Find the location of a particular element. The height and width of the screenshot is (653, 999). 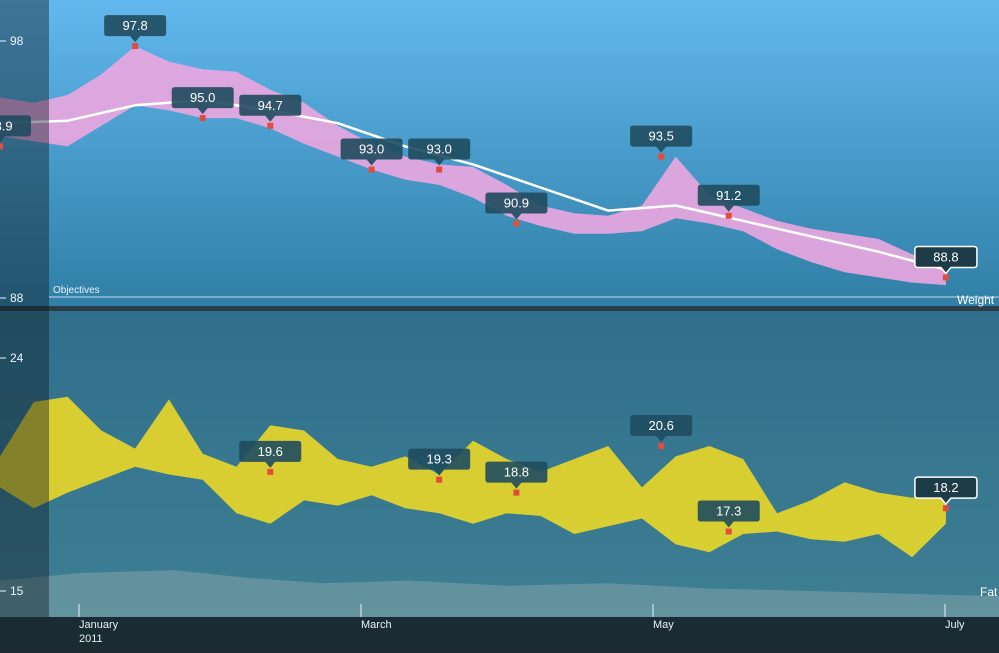

fat-value-callout: 18.2 is located at coordinates (946, 491).